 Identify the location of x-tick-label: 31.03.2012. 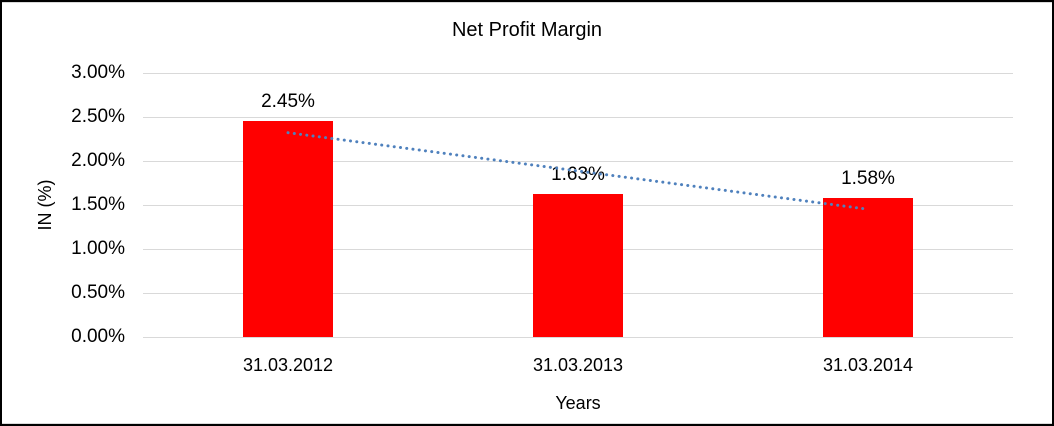
(288, 365).